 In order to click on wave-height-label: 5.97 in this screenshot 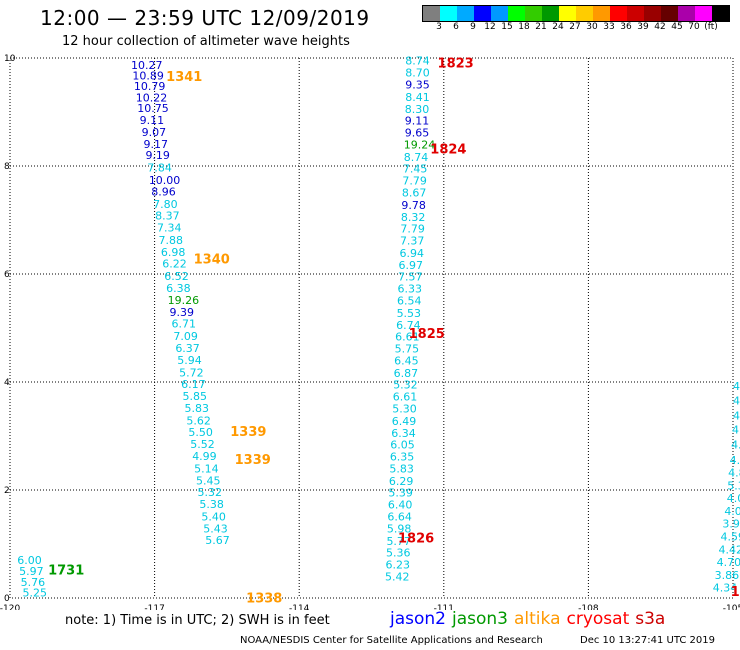, I will do `click(31, 571)`.